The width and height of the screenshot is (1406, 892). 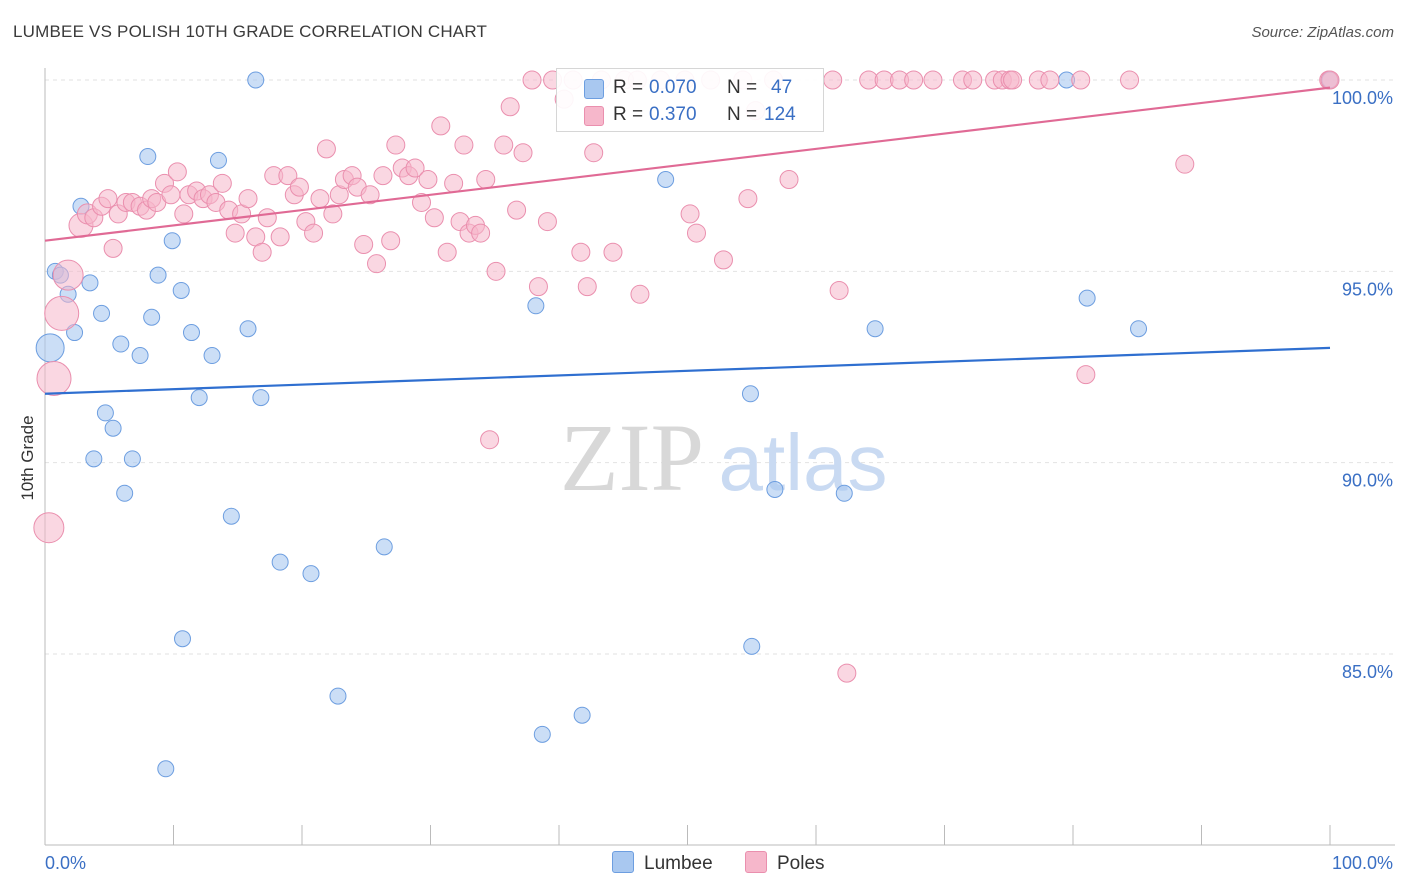 I want to click on y-tick-label: 90.0%, so click(x=1367, y=481).